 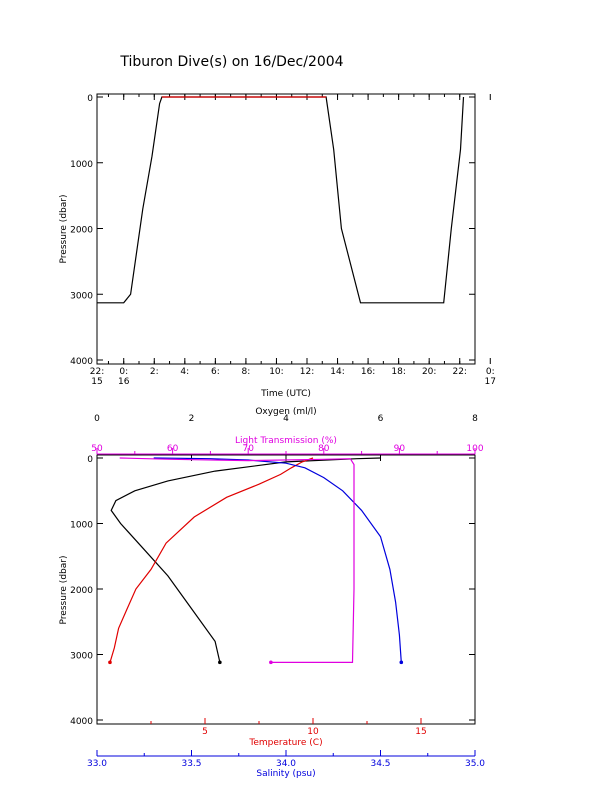 I want to click on salinity-tick-label: 35.0, so click(x=475, y=764).